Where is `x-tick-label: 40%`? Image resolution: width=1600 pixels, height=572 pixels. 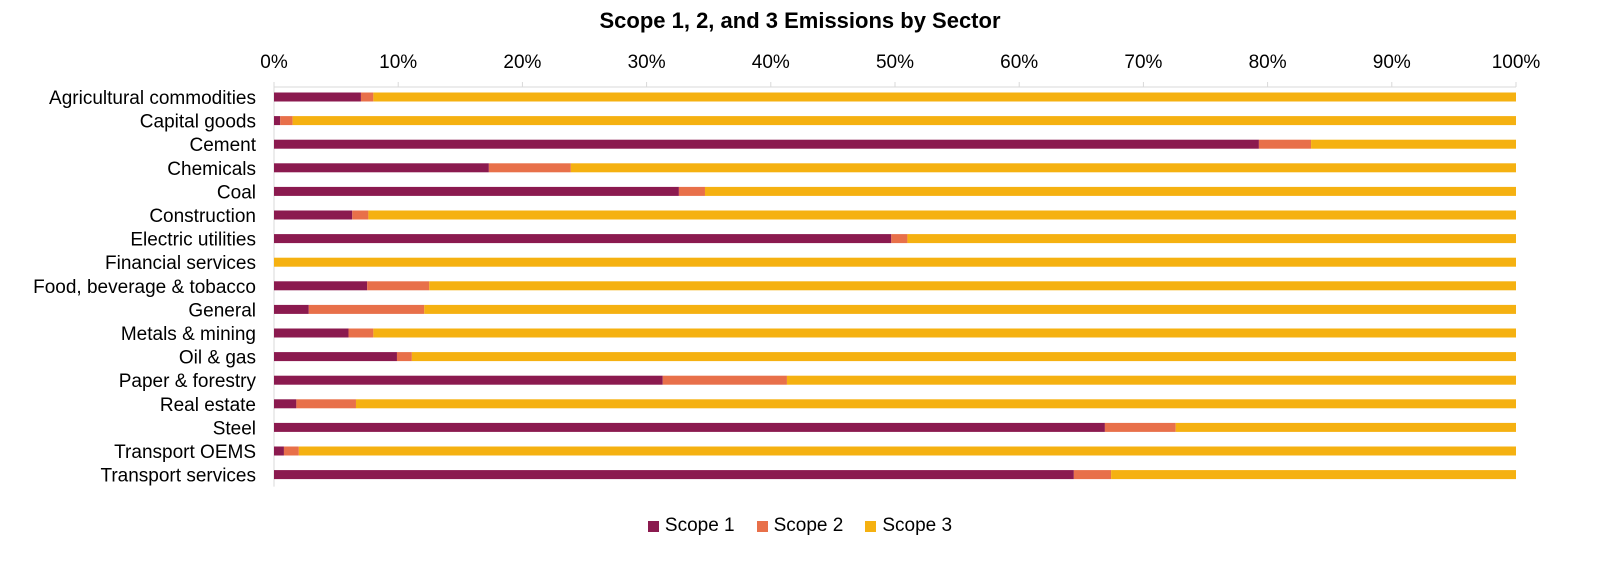
x-tick-label: 40% is located at coordinates (771, 62).